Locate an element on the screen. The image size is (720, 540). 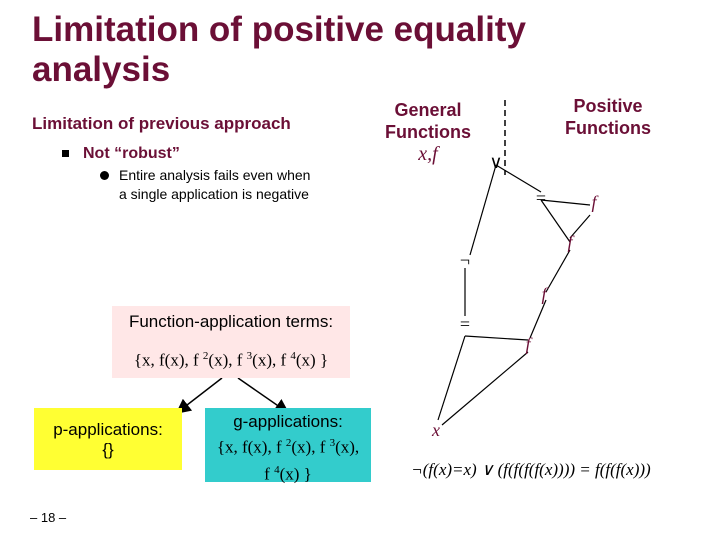
general-vars-label: x,f is located at coordinates (428, 154).